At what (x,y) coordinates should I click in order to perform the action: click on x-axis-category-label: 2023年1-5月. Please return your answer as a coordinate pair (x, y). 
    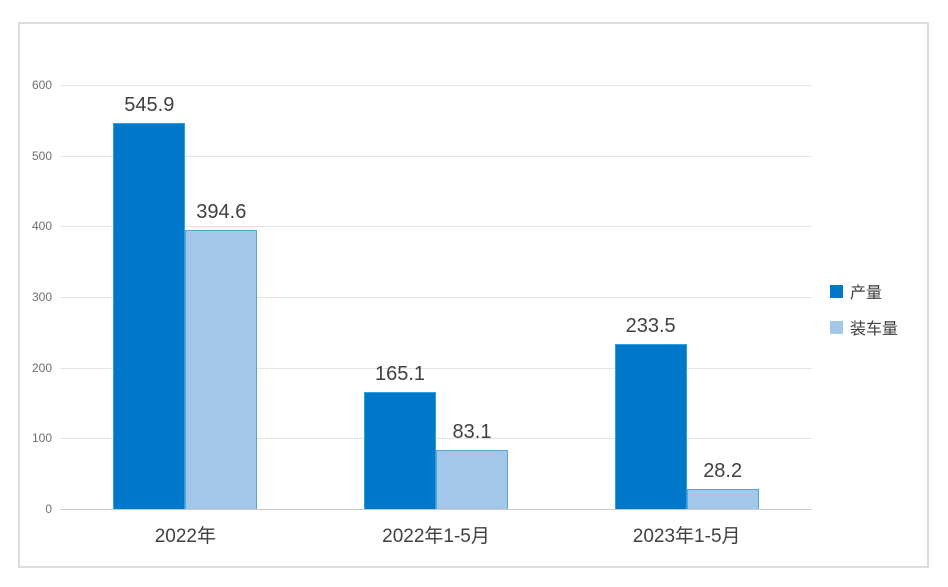
    Looking at the image, I should click on (686, 536).